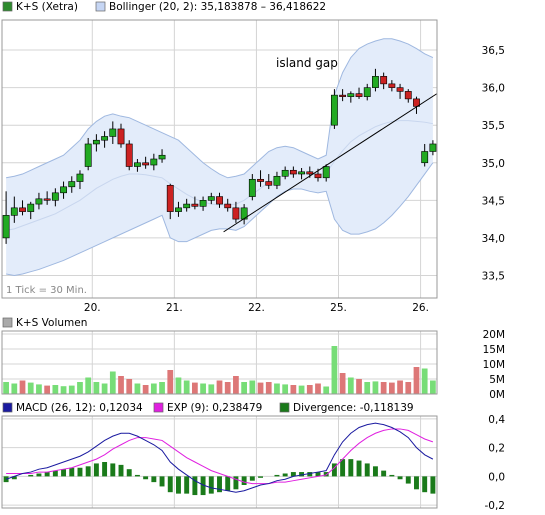 The width and height of the screenshot is (545, 515). Describe the element at coordinates (219, 457) in the screenshot. I see `macd-line` at that location.